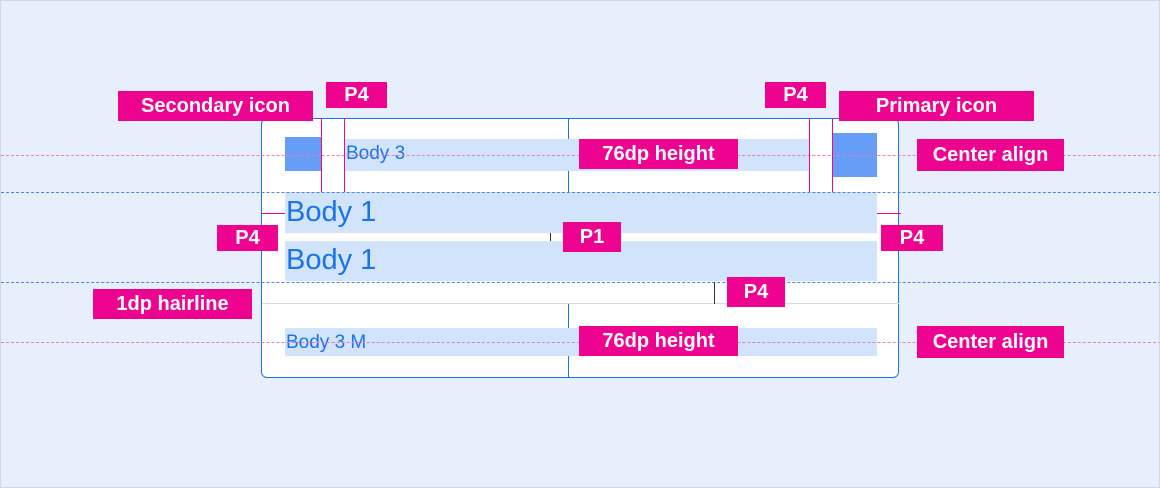 This screenshot has width=1160, height=488. I want to click on body3-text: Body 3, so click(376, 153).